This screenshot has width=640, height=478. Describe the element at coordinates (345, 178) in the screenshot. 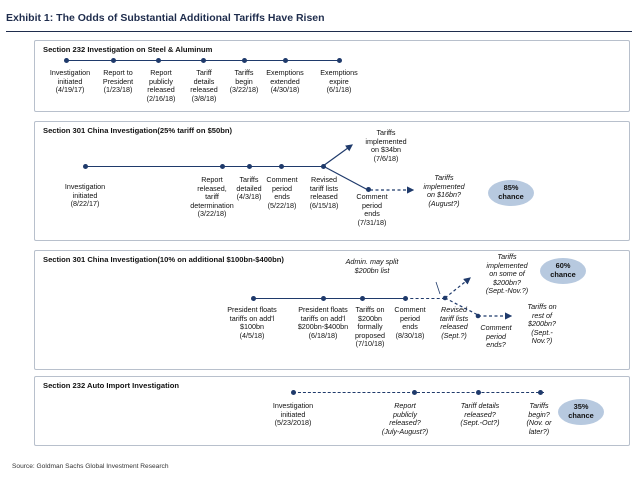

I see `branch-line-down` at that location.